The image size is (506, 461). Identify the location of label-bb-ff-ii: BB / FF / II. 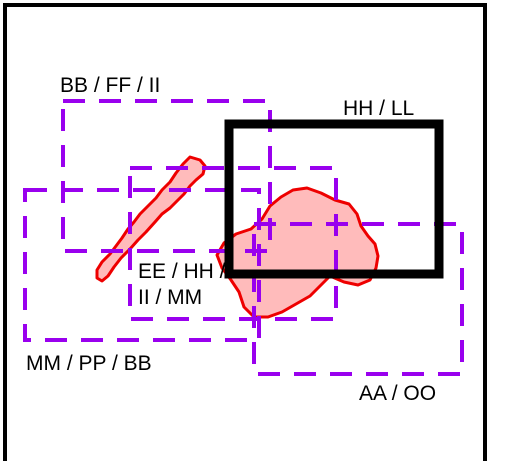
(110, 85).